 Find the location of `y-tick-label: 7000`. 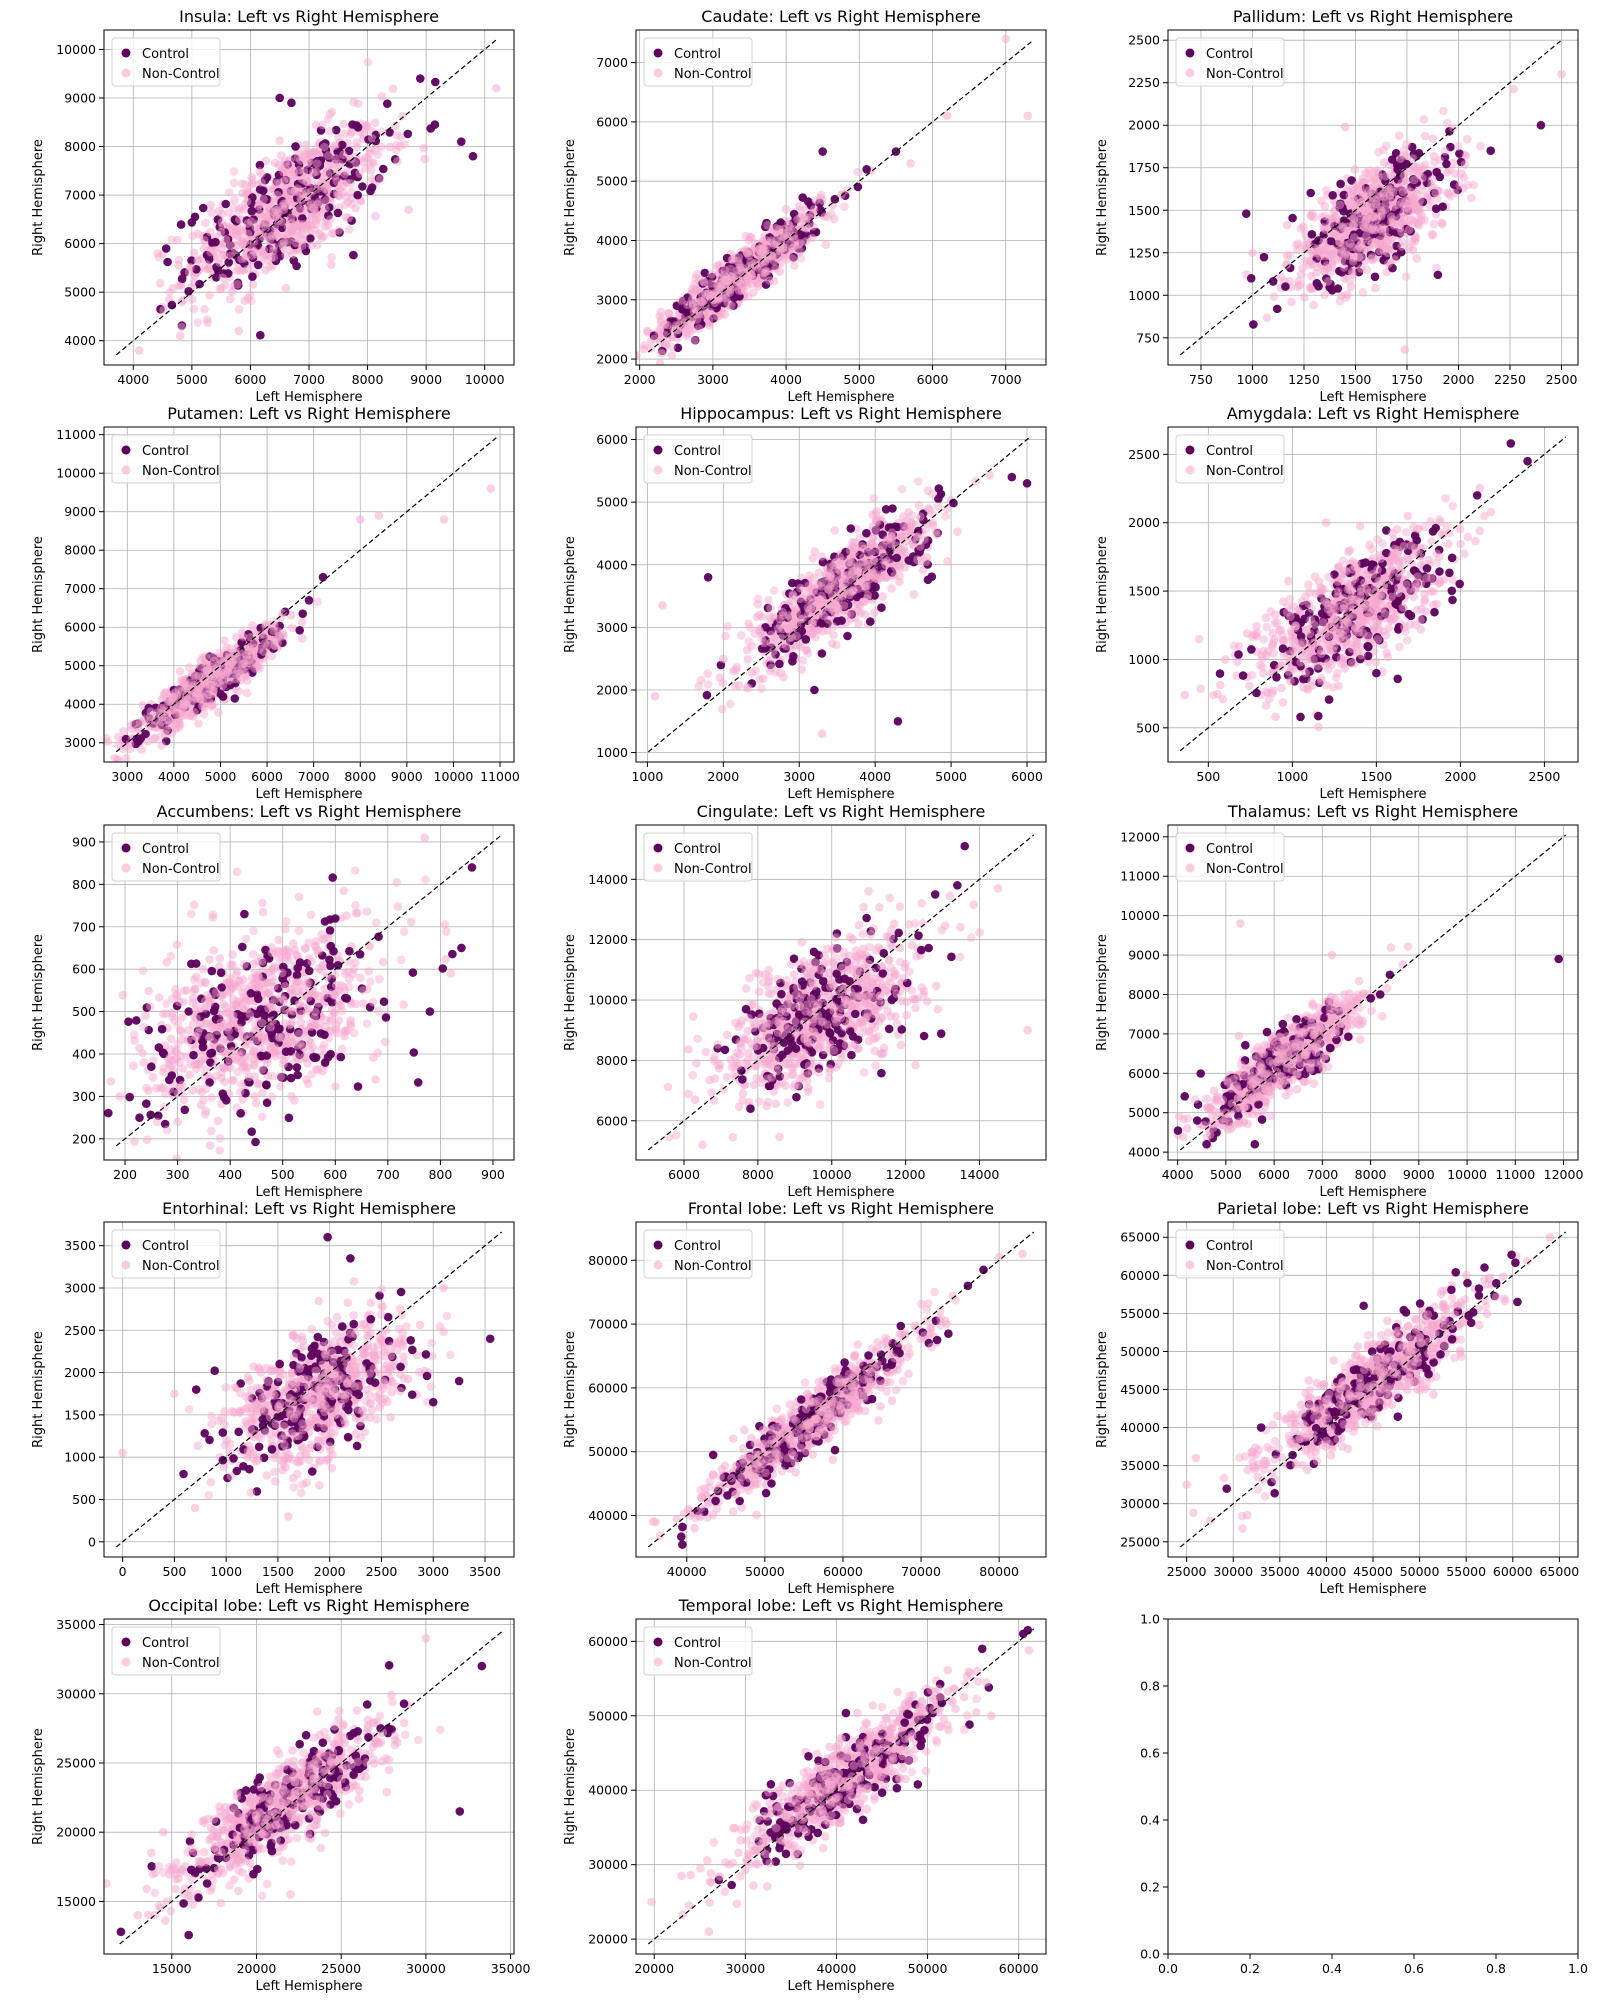

y-tick-label: 7000 is located at coordinates (612, 62).